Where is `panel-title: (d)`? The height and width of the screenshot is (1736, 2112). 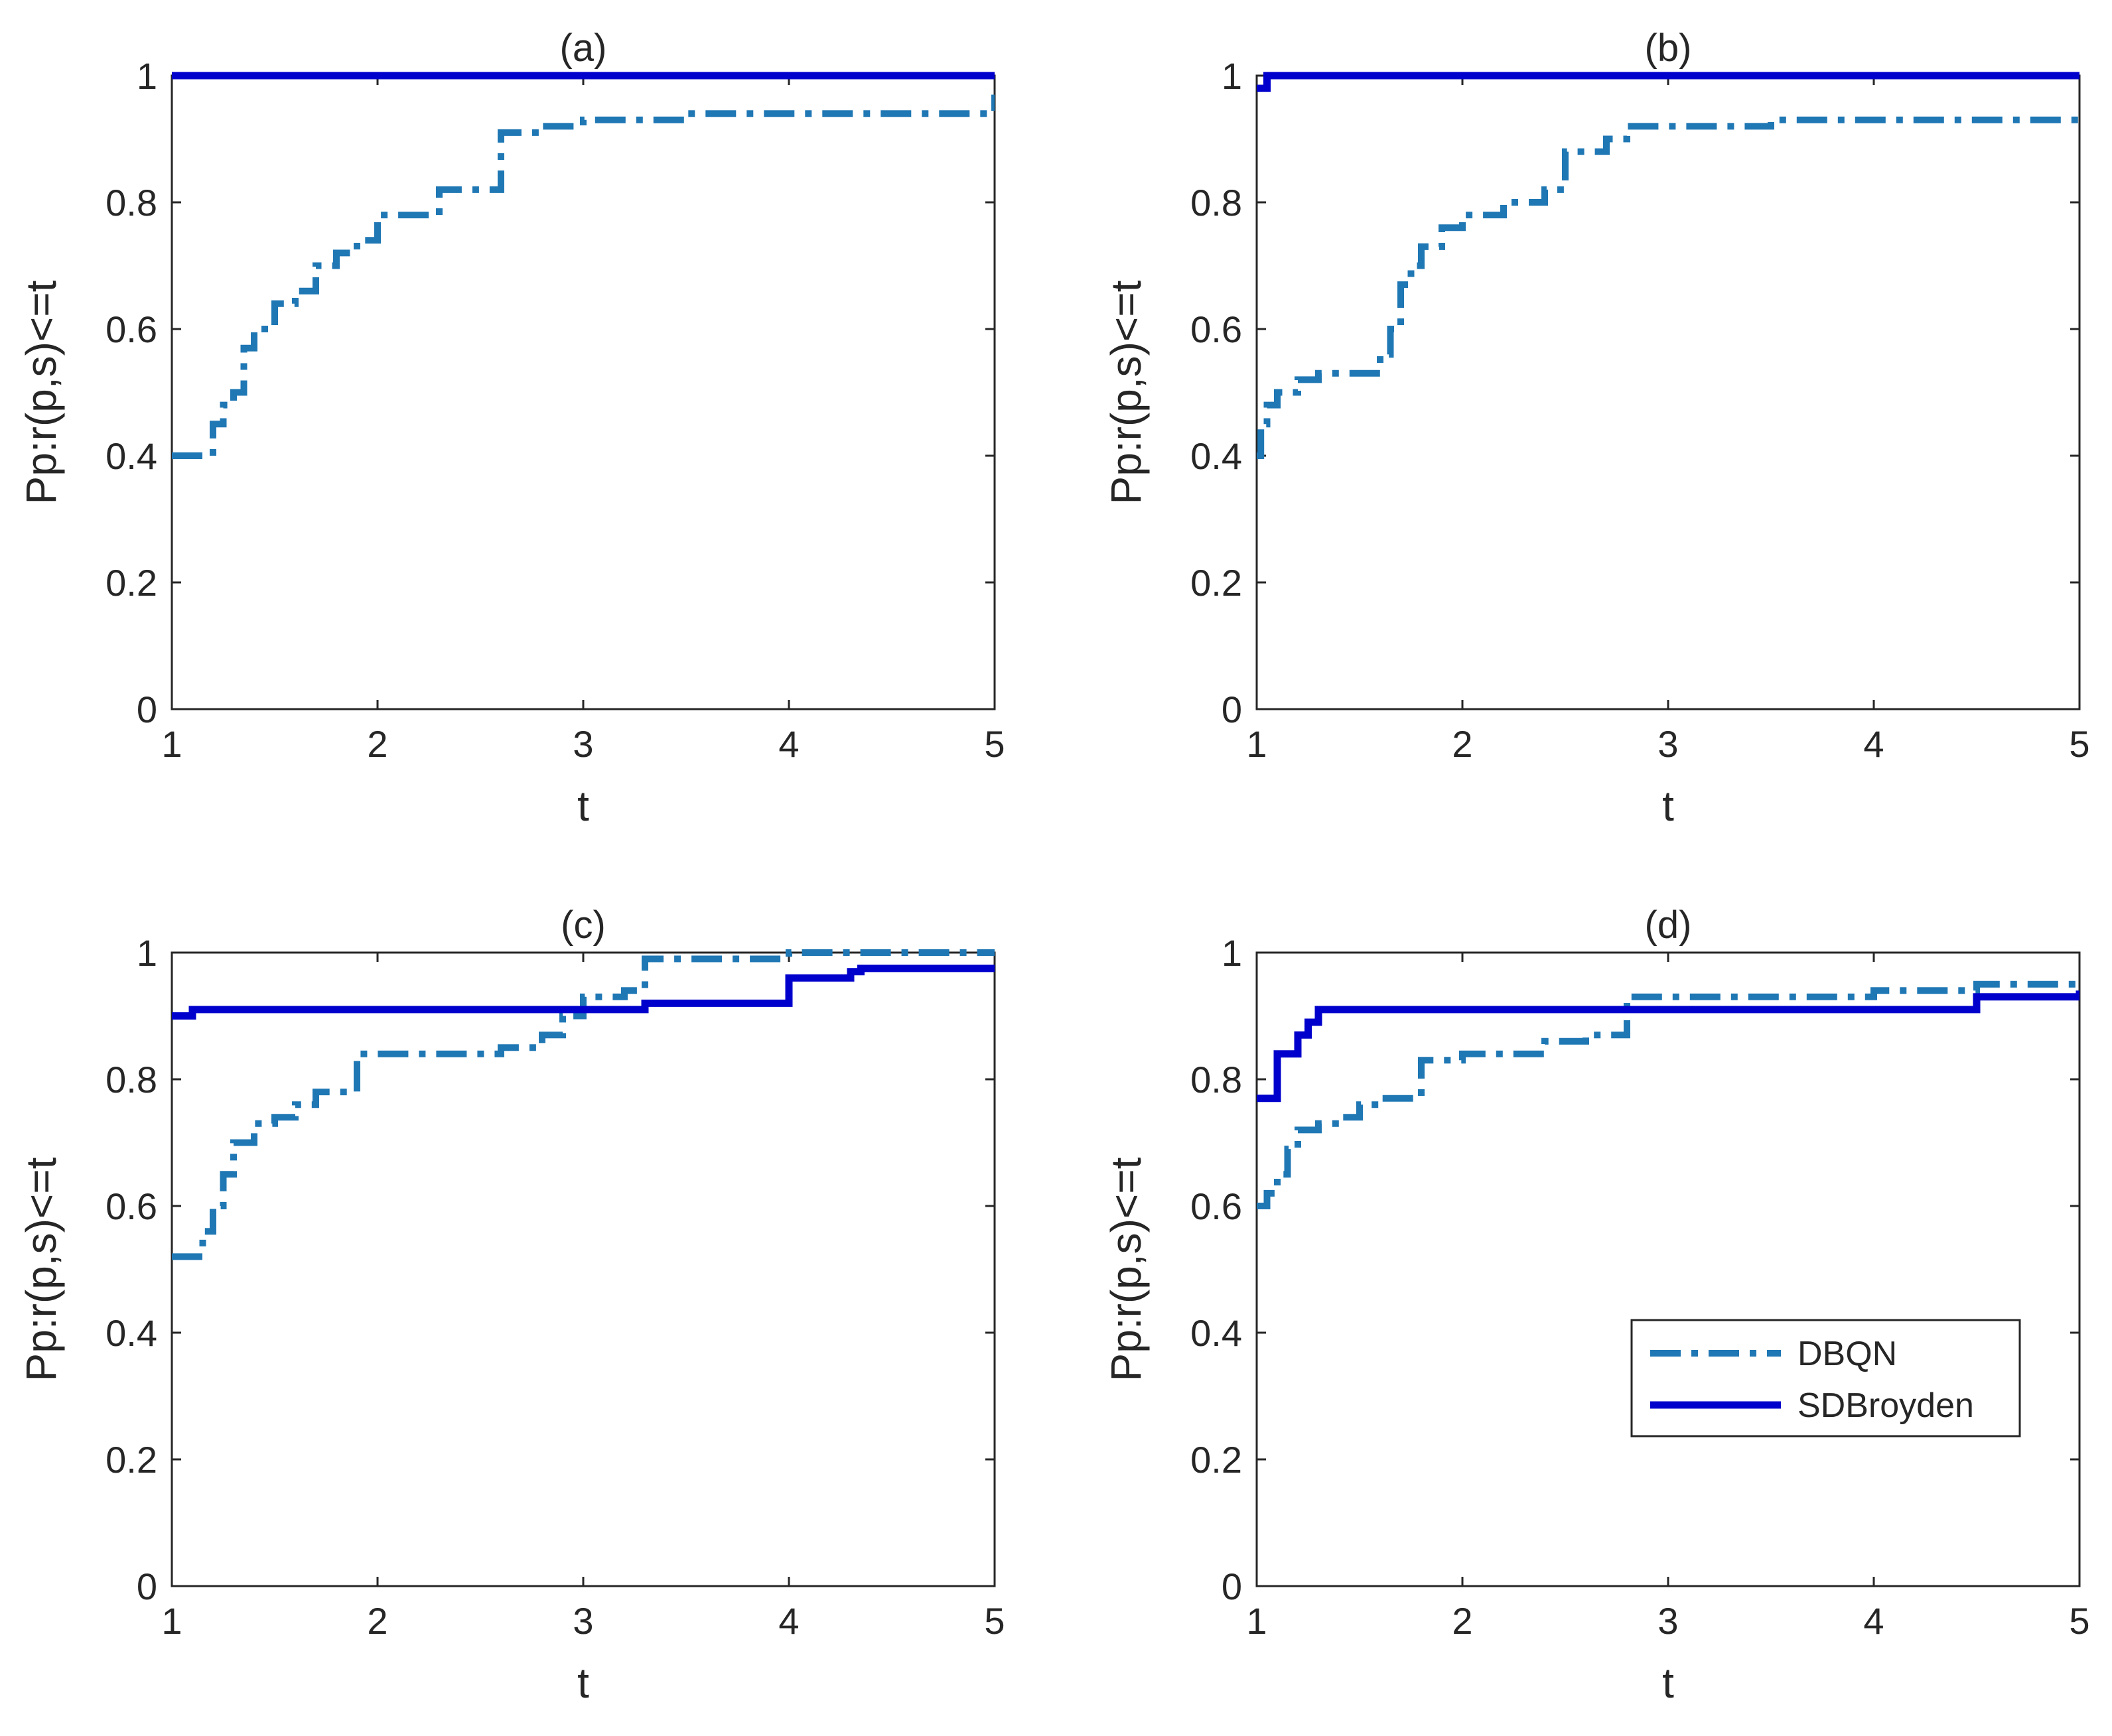
panel-title: (d) is located at coordinates (1668, 925).